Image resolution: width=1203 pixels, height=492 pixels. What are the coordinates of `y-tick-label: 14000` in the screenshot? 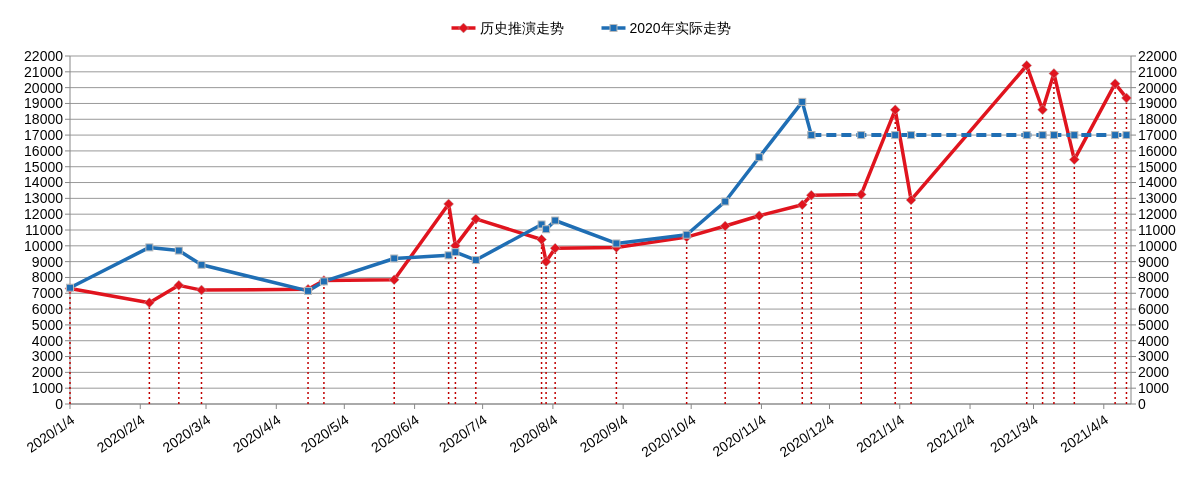 It's located at (44, 182).